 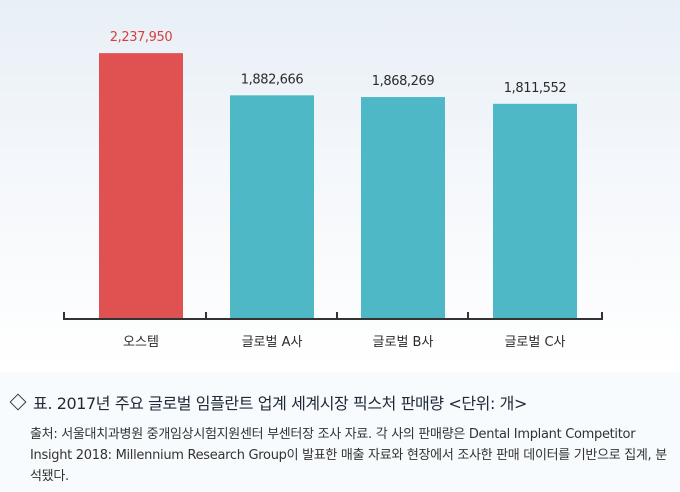 What do you see at coordinates (403, 342) in the screenshot?
I see `category-label: 글로벌 B사` at bounding box center [403, 342].